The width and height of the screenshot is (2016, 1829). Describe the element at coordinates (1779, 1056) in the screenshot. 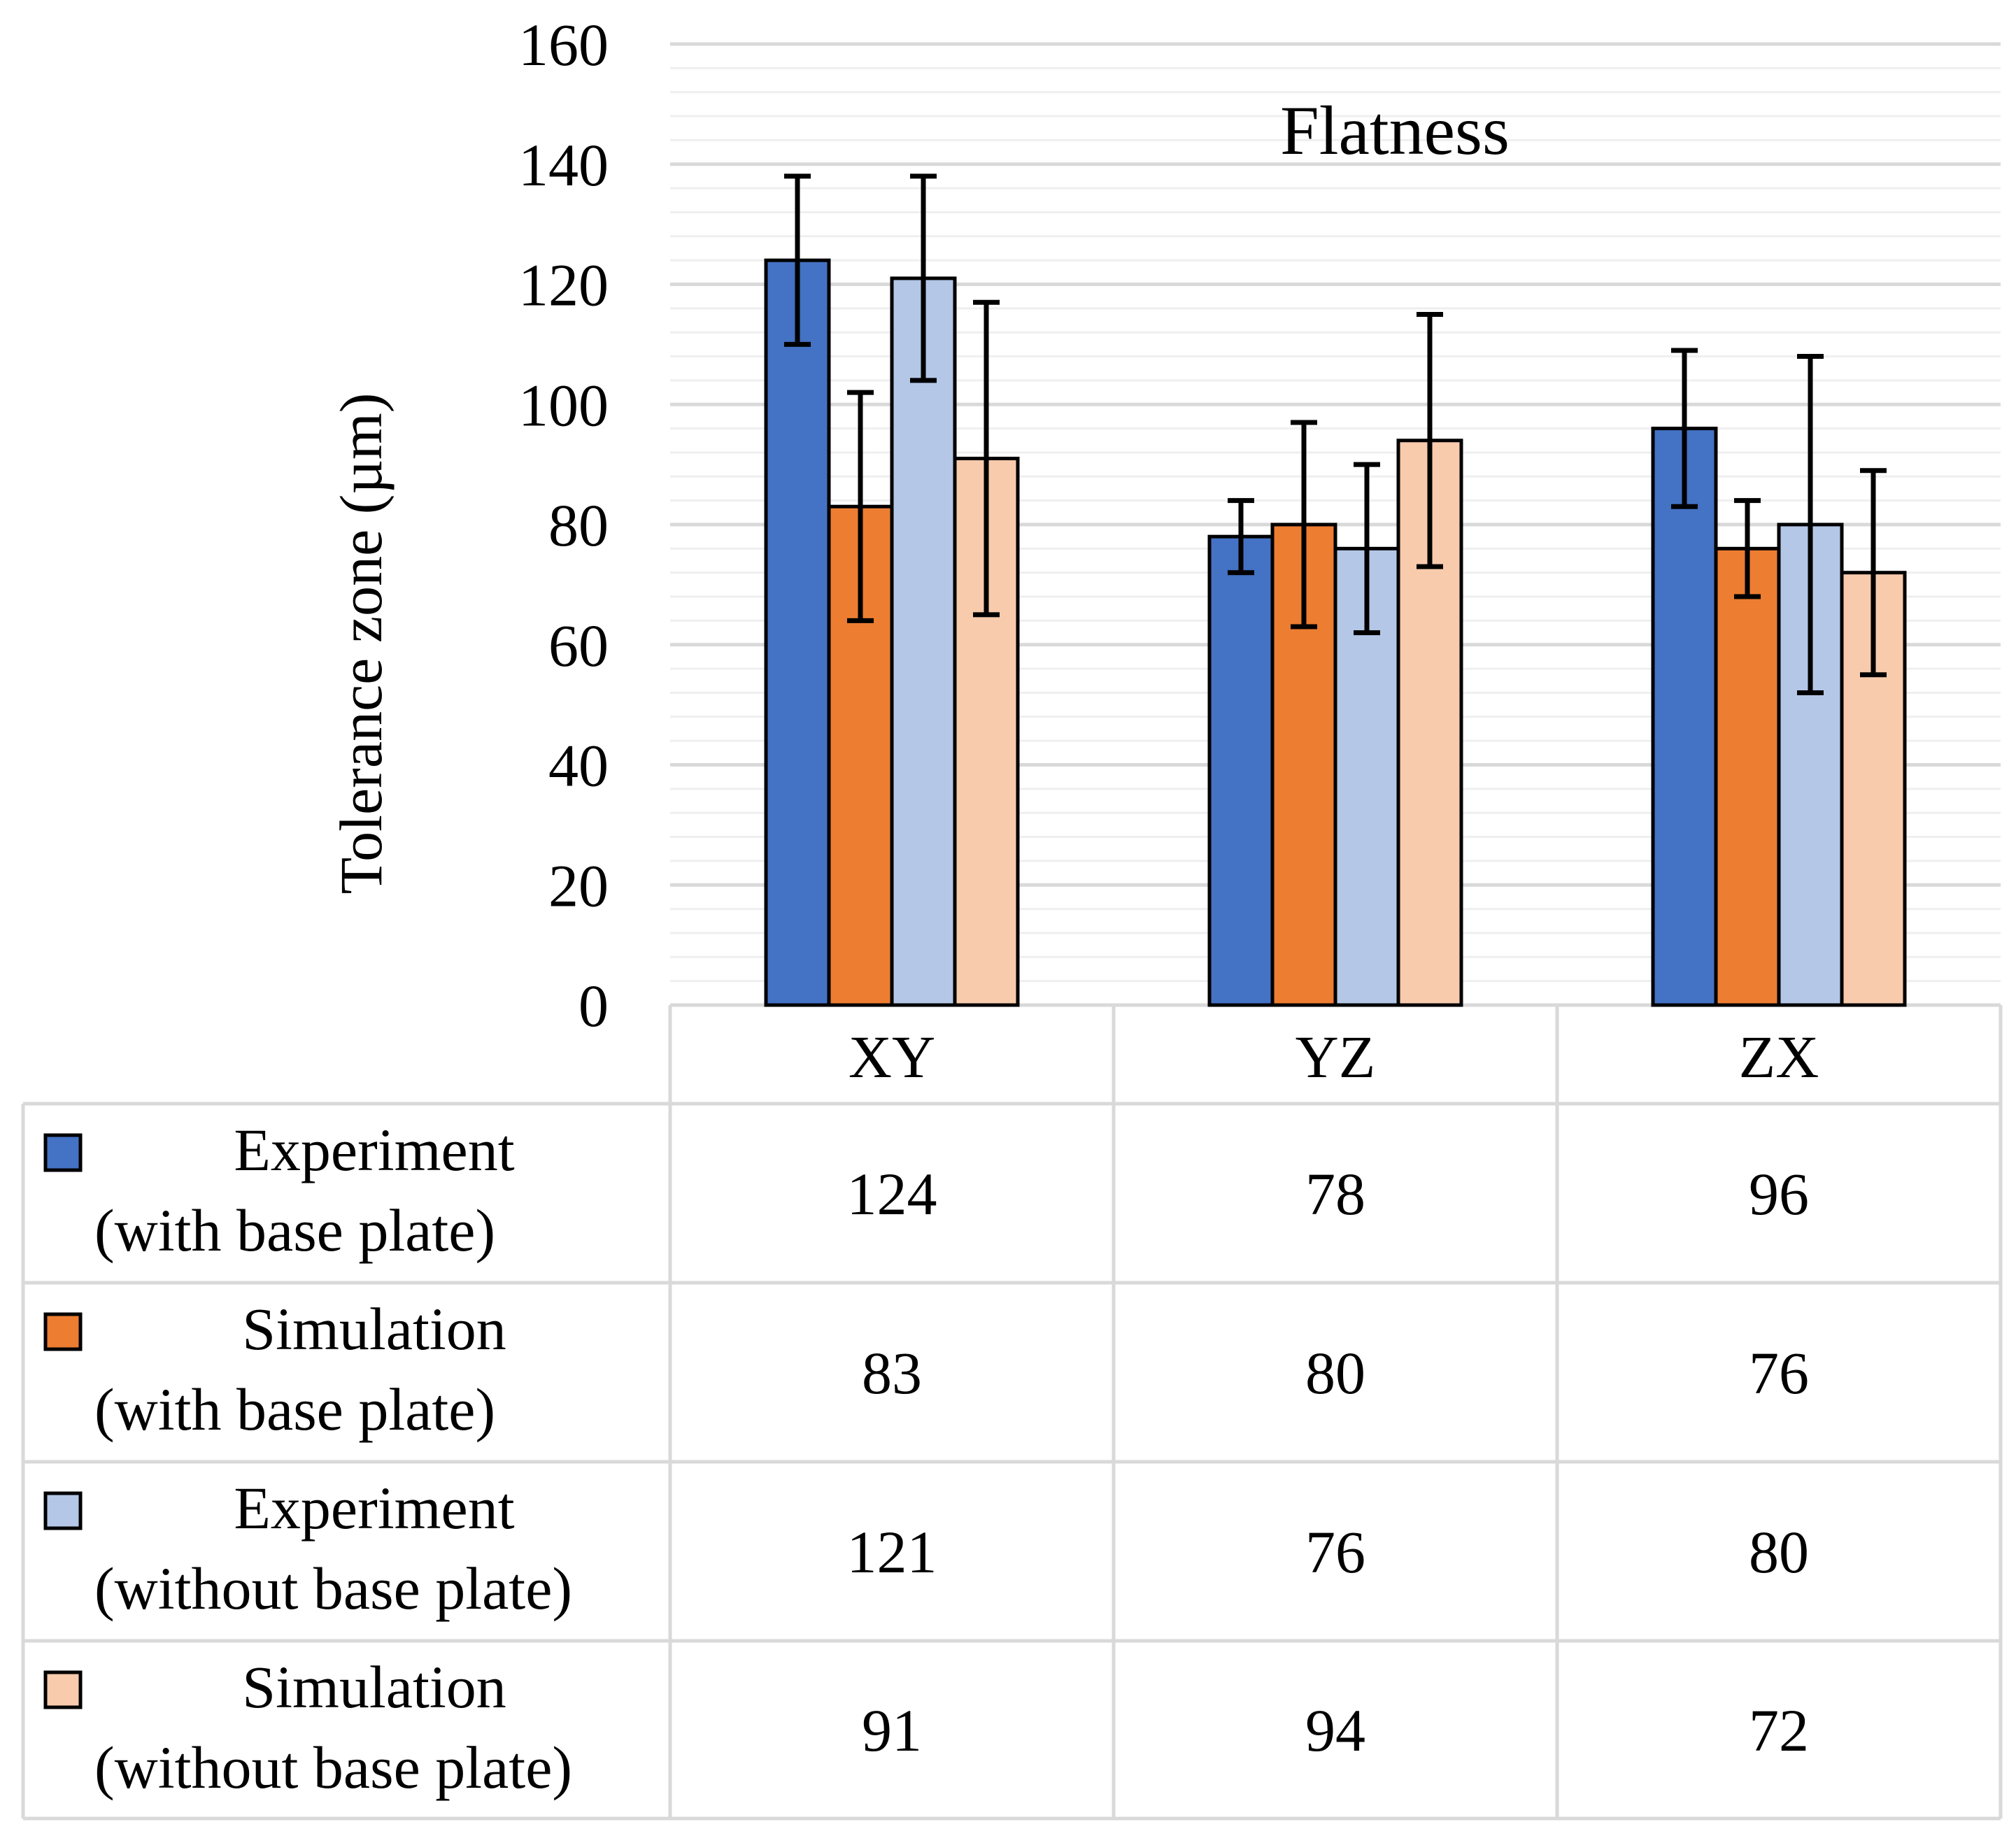

I see `category-label: ZX` at that location.